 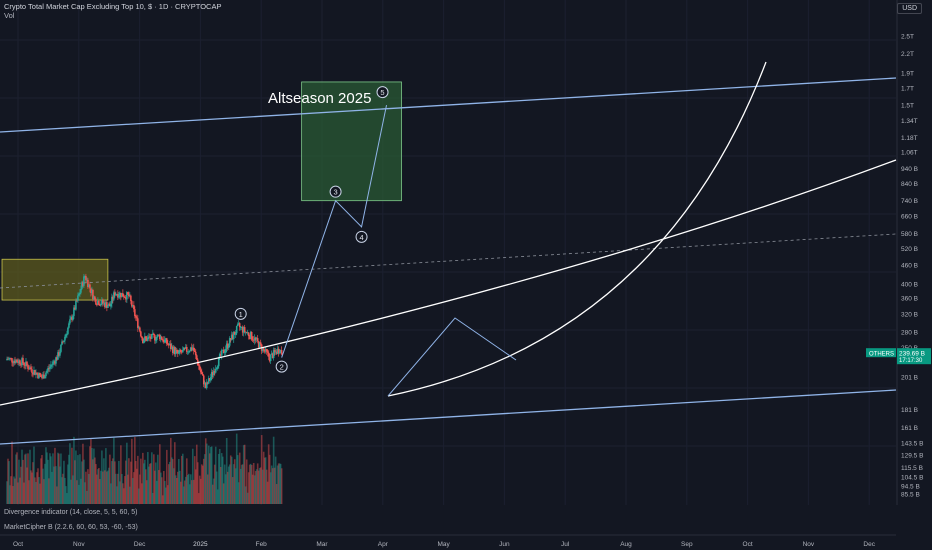 What do you see at coordinates (361, 236) in the screenshot?
I see `wave-marker` at bounding box center [361, 236].